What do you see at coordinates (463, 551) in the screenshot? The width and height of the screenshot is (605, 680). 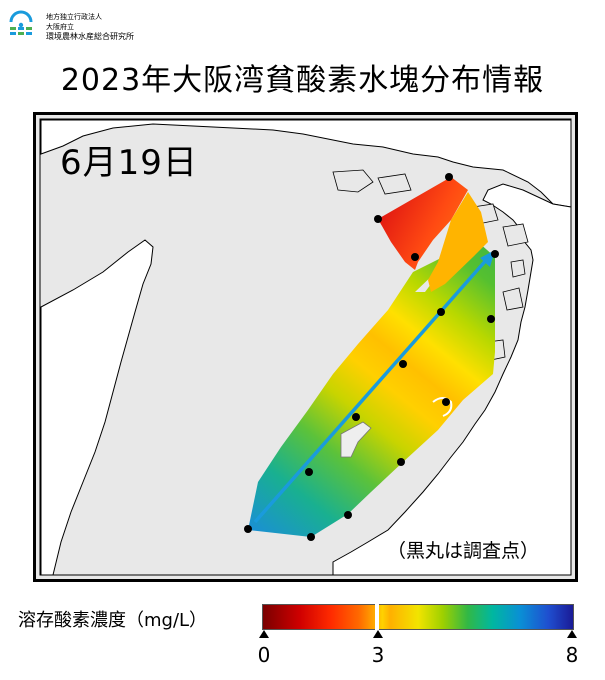 I see `station-note: （黒丸は調査点）` at bounding box center [463, 551].